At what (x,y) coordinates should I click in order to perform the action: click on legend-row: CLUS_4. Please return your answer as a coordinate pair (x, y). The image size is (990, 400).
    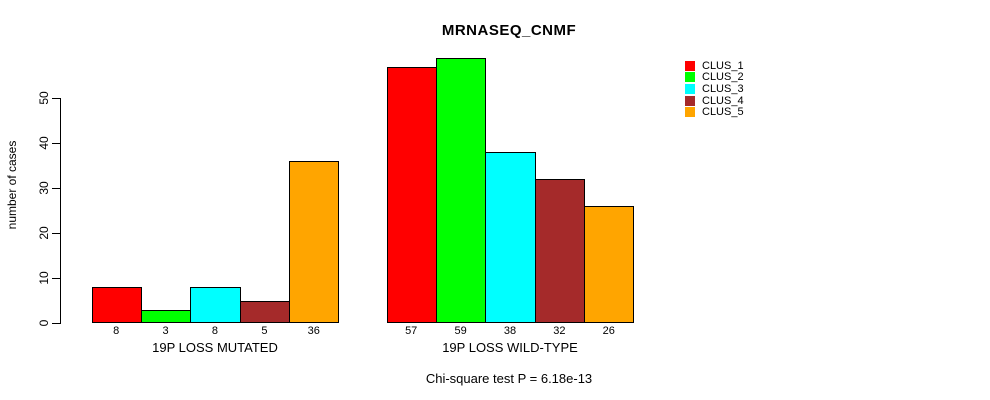
    Looking at the image, I should click on (714, 101).